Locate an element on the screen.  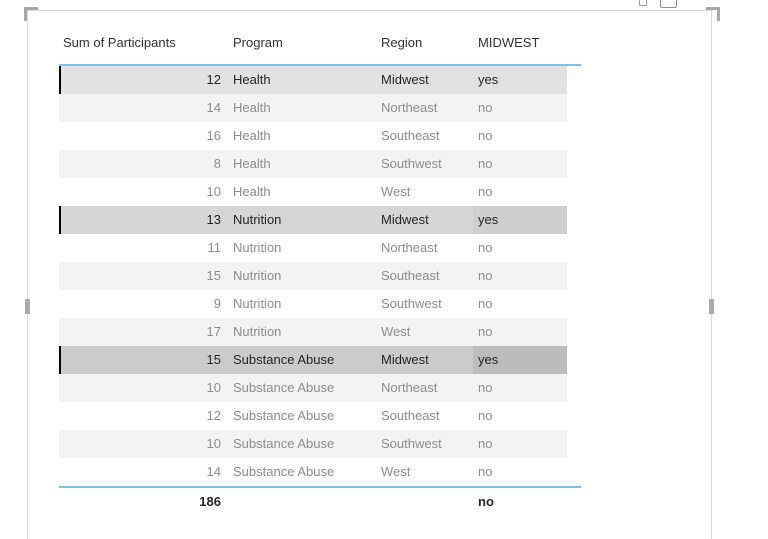
resize-handle-top-right is located at coordinates (713, 14).